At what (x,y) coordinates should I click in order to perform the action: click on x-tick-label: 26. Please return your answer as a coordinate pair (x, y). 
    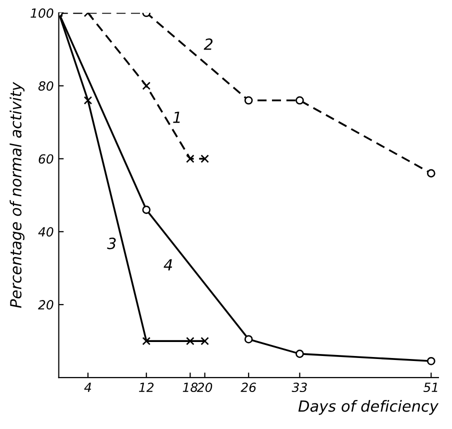
    Looking at the image, I should click on (248, 387).